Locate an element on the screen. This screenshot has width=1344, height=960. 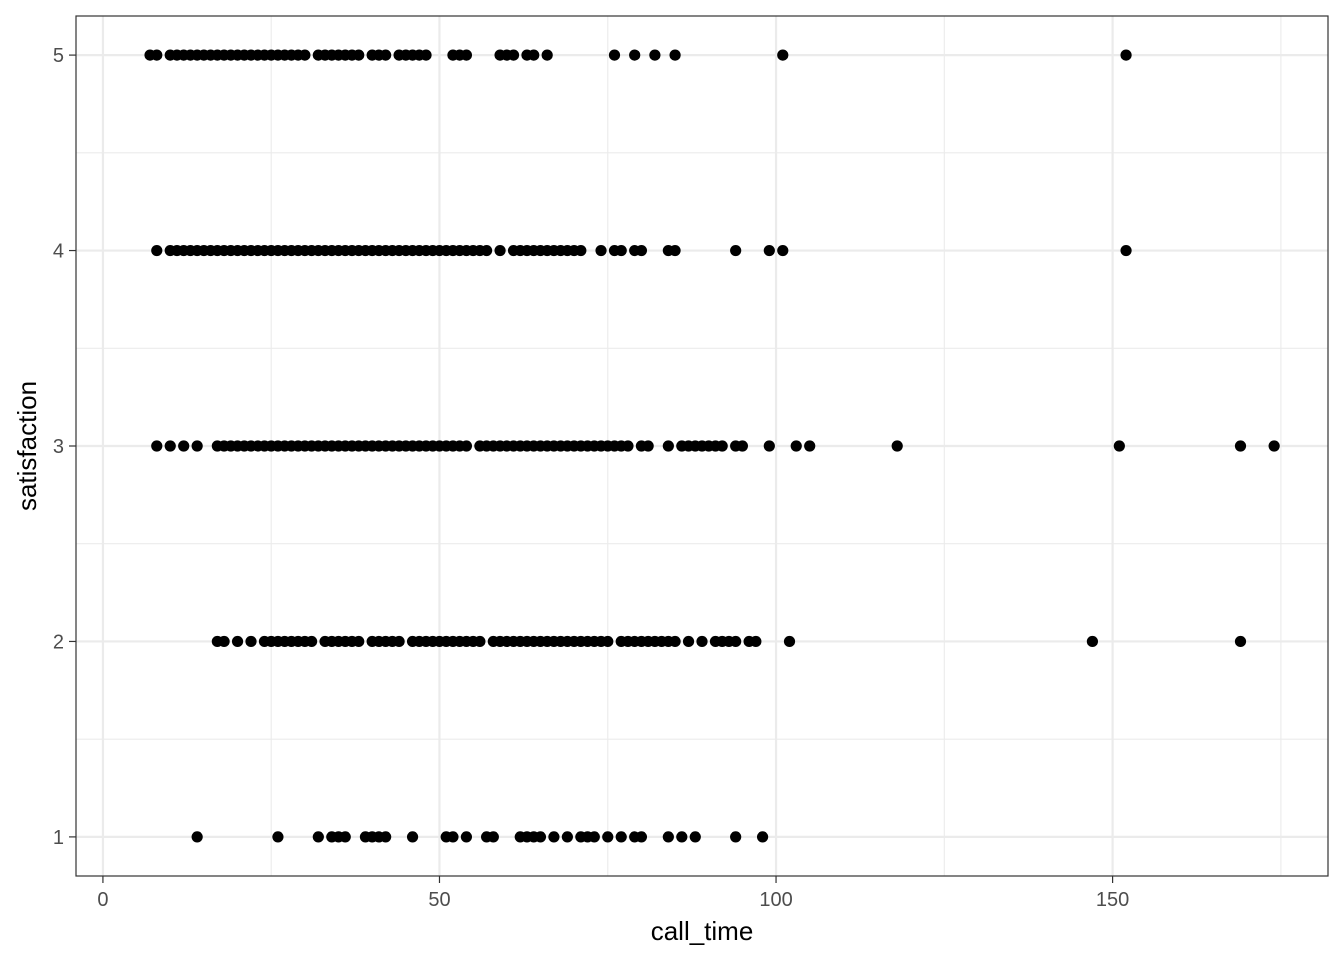
y-axis-title: satisfaction is located at coordinates (27, 446).